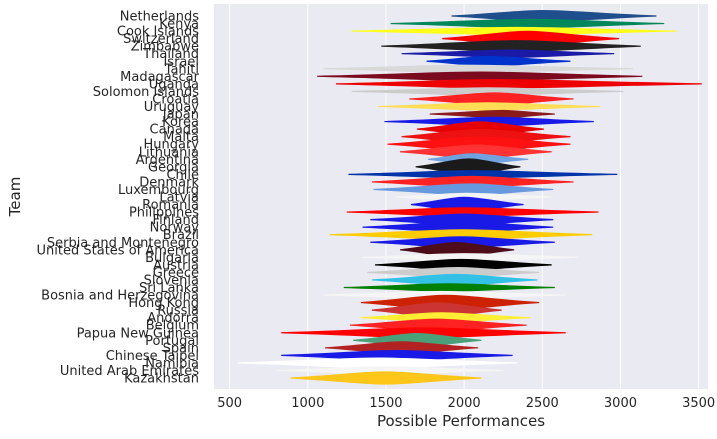 This screenshot has width=717, height=439. What do you see at coordinates (171, 145) in the screenshot?
I see `y-tick-label: Hungary` at bounding box center [171, 145].